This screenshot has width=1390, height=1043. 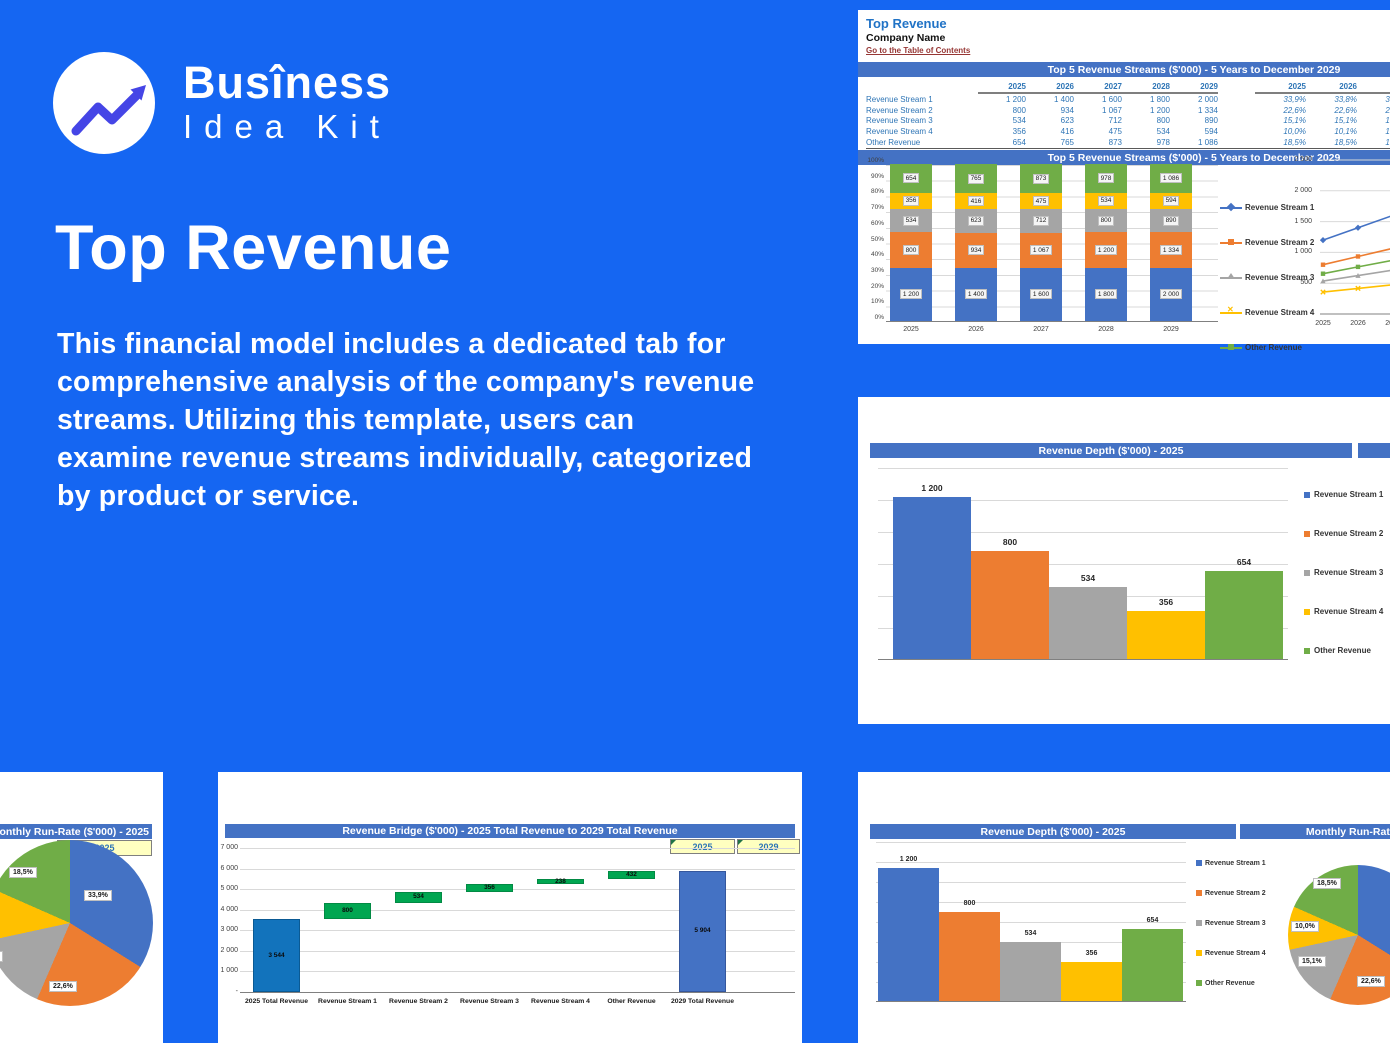 What do you see at coordinates (1305, 926) in the screenshot?
I see `pie-slice-label: 10,0%` at bounding box center [1305, 926].